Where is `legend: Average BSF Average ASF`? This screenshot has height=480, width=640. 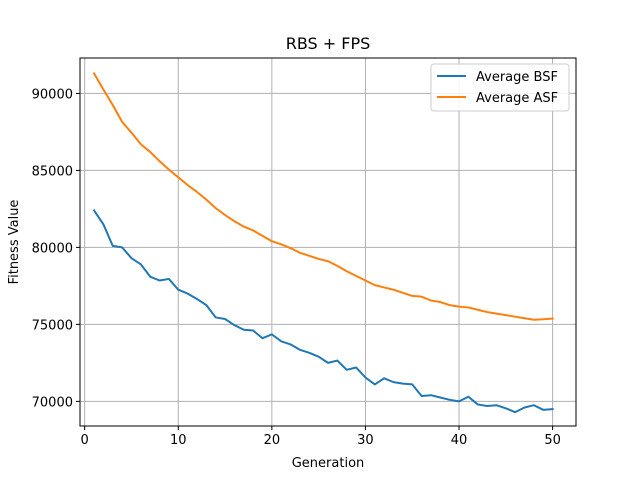 legend: Average BSF Average ASF is located at coordinates (500, 87).